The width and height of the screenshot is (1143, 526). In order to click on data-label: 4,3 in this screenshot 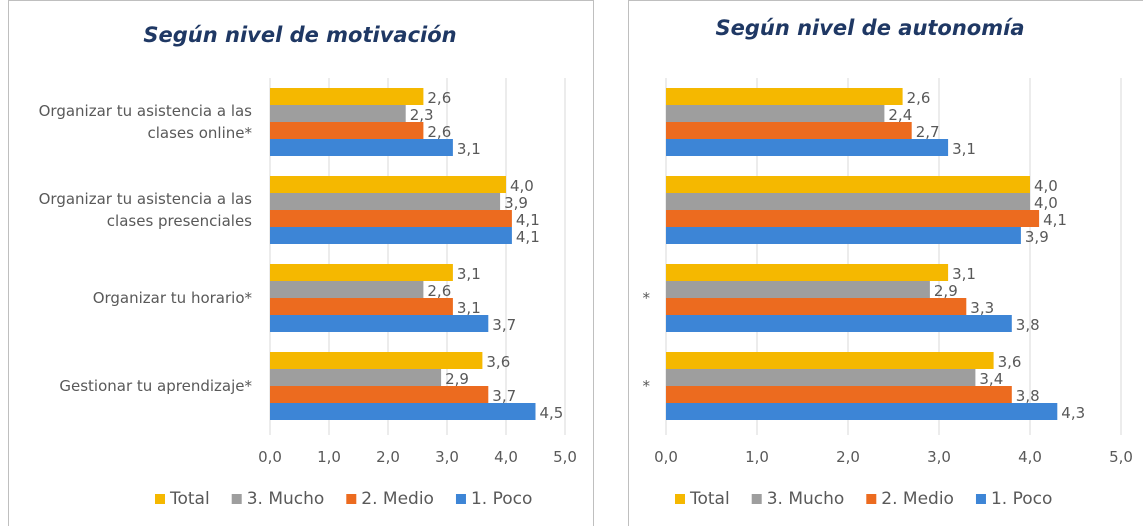, I will do `click(1073, 413)`.